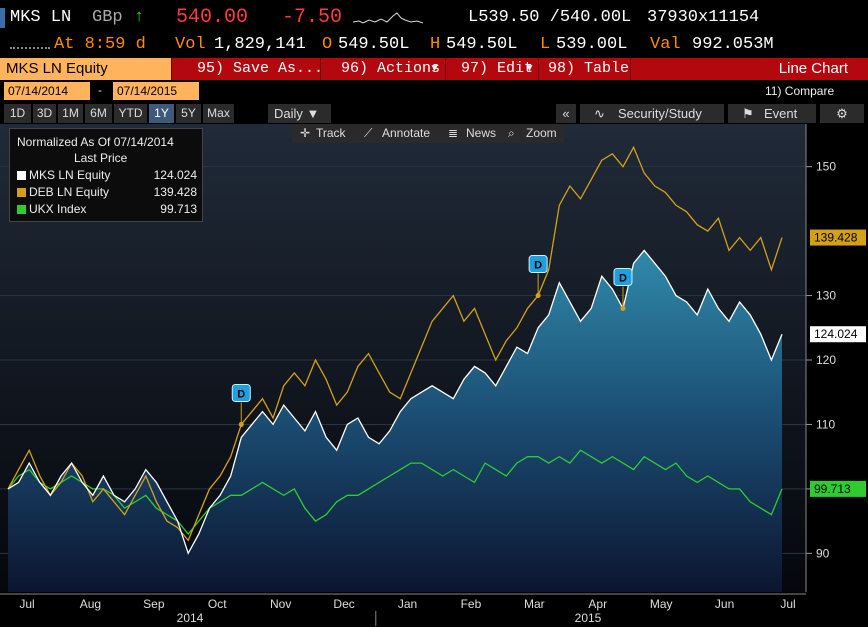 The width and height of the screenshot is (868, 627). I want to click on low-label: L, so click(545, 44).